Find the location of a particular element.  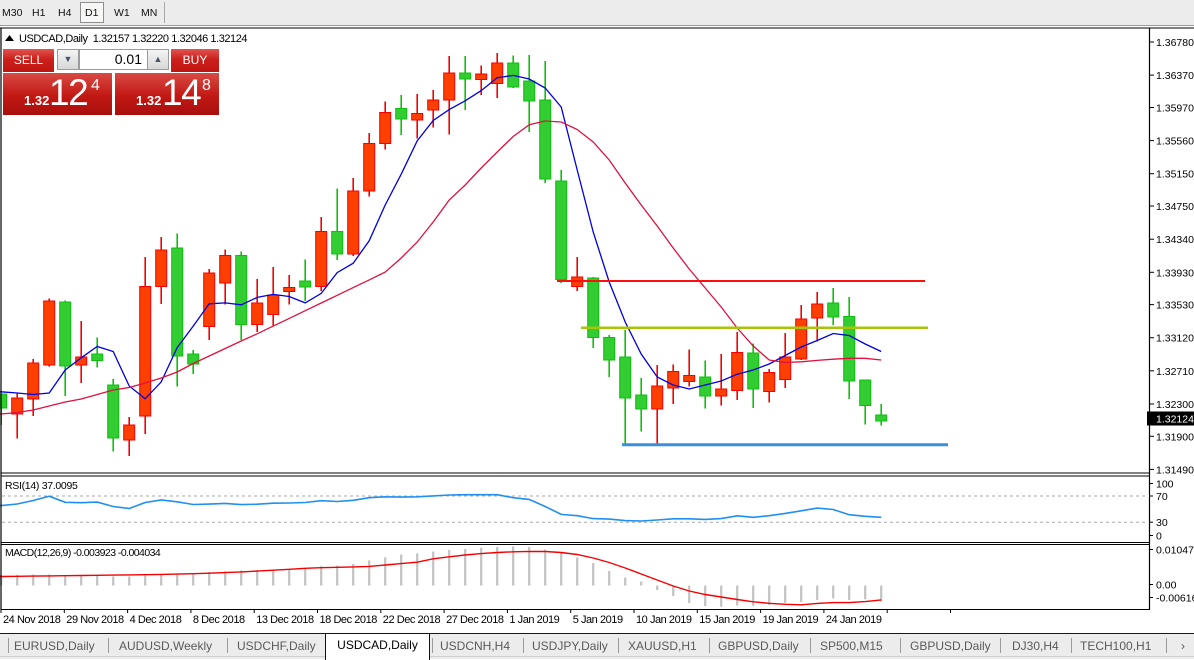

svg-text: 1.36370 is located at coordinates (1175, 76).